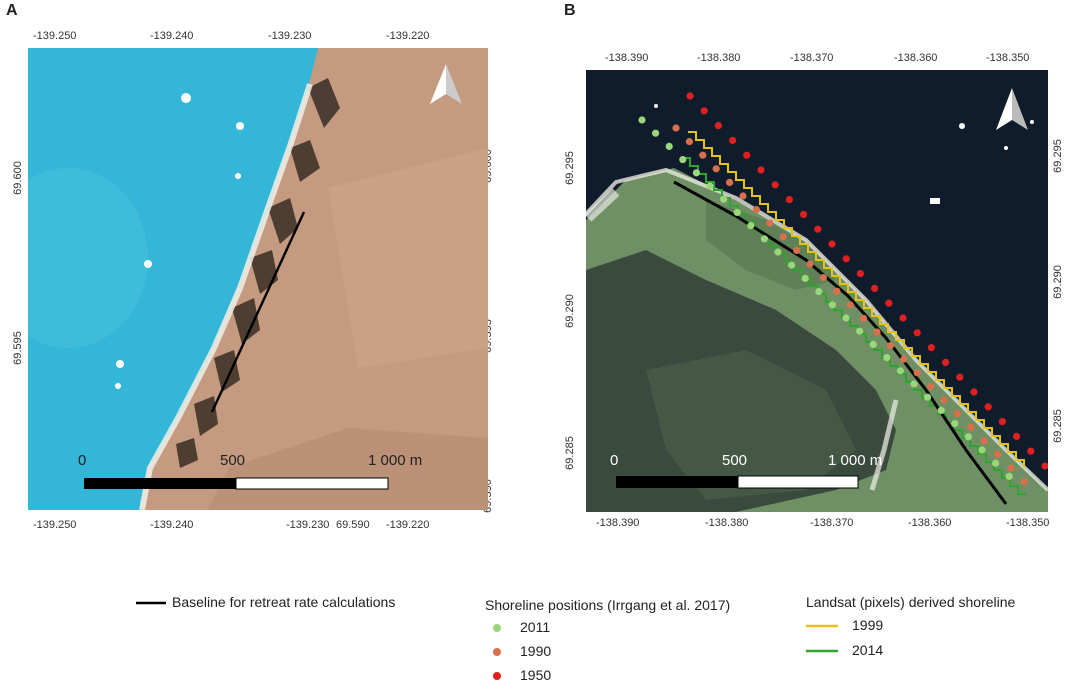 The height and width of the screenshot is (687, 1070). I want to click on panel-a-beach, so click(226, 296).